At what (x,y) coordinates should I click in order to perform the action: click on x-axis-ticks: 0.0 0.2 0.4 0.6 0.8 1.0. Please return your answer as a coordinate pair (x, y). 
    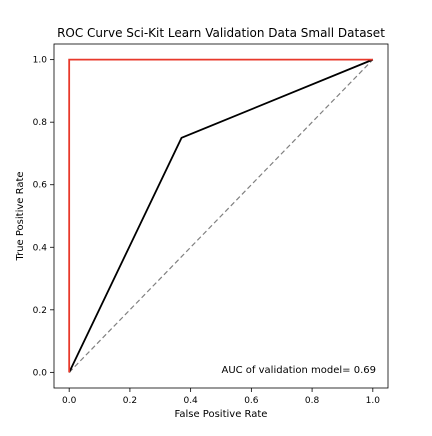
    Looking at the image, I should click on (221, 397).